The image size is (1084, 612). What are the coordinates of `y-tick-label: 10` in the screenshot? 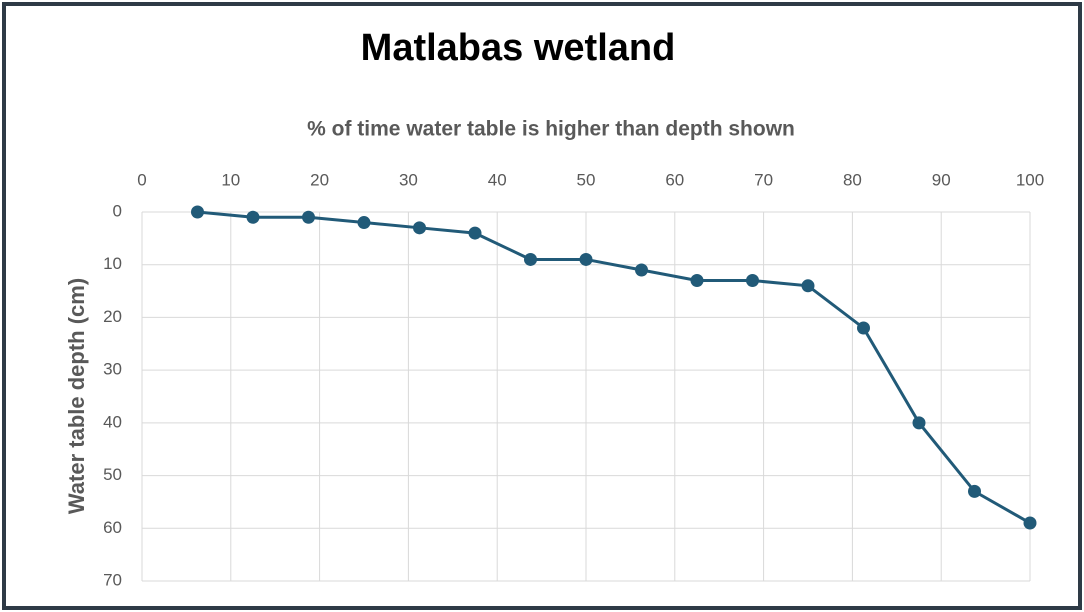 It's located at (112, 263).